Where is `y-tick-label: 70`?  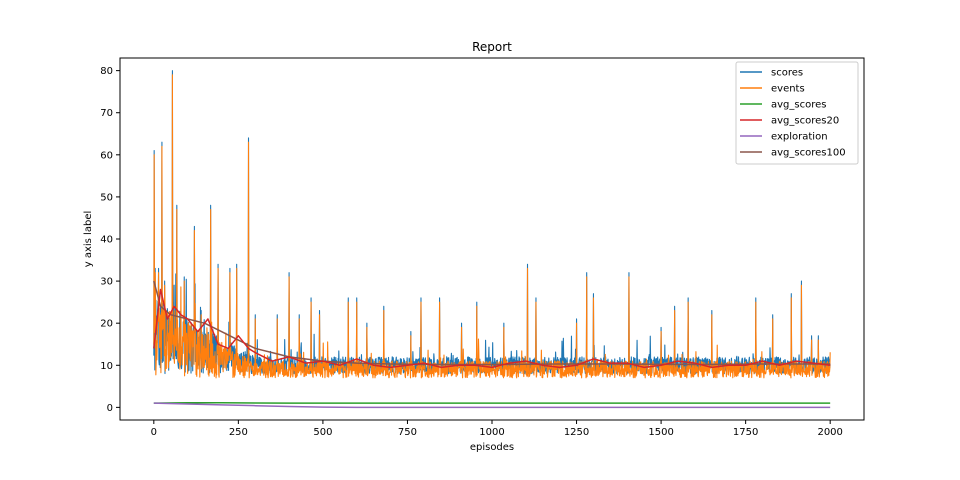
y-tick-label: 70 is located at coordinates (106, 113).